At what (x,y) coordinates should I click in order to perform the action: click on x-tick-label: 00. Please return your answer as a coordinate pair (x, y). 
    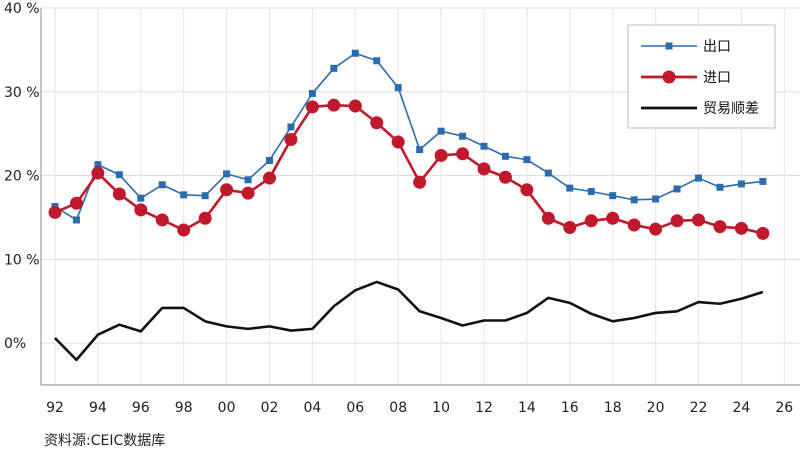
    Looking at the image, I should click on (227, 408).